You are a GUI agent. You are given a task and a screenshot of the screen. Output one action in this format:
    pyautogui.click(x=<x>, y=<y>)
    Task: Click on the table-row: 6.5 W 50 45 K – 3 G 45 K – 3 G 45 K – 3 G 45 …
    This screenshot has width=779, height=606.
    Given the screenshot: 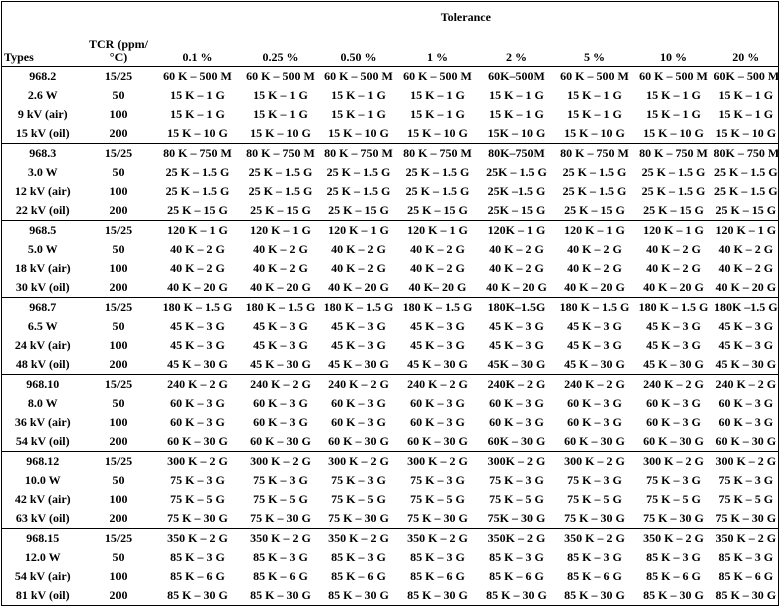 What is the action you would take?
    pyautogui.click(x=390, y=326)
    